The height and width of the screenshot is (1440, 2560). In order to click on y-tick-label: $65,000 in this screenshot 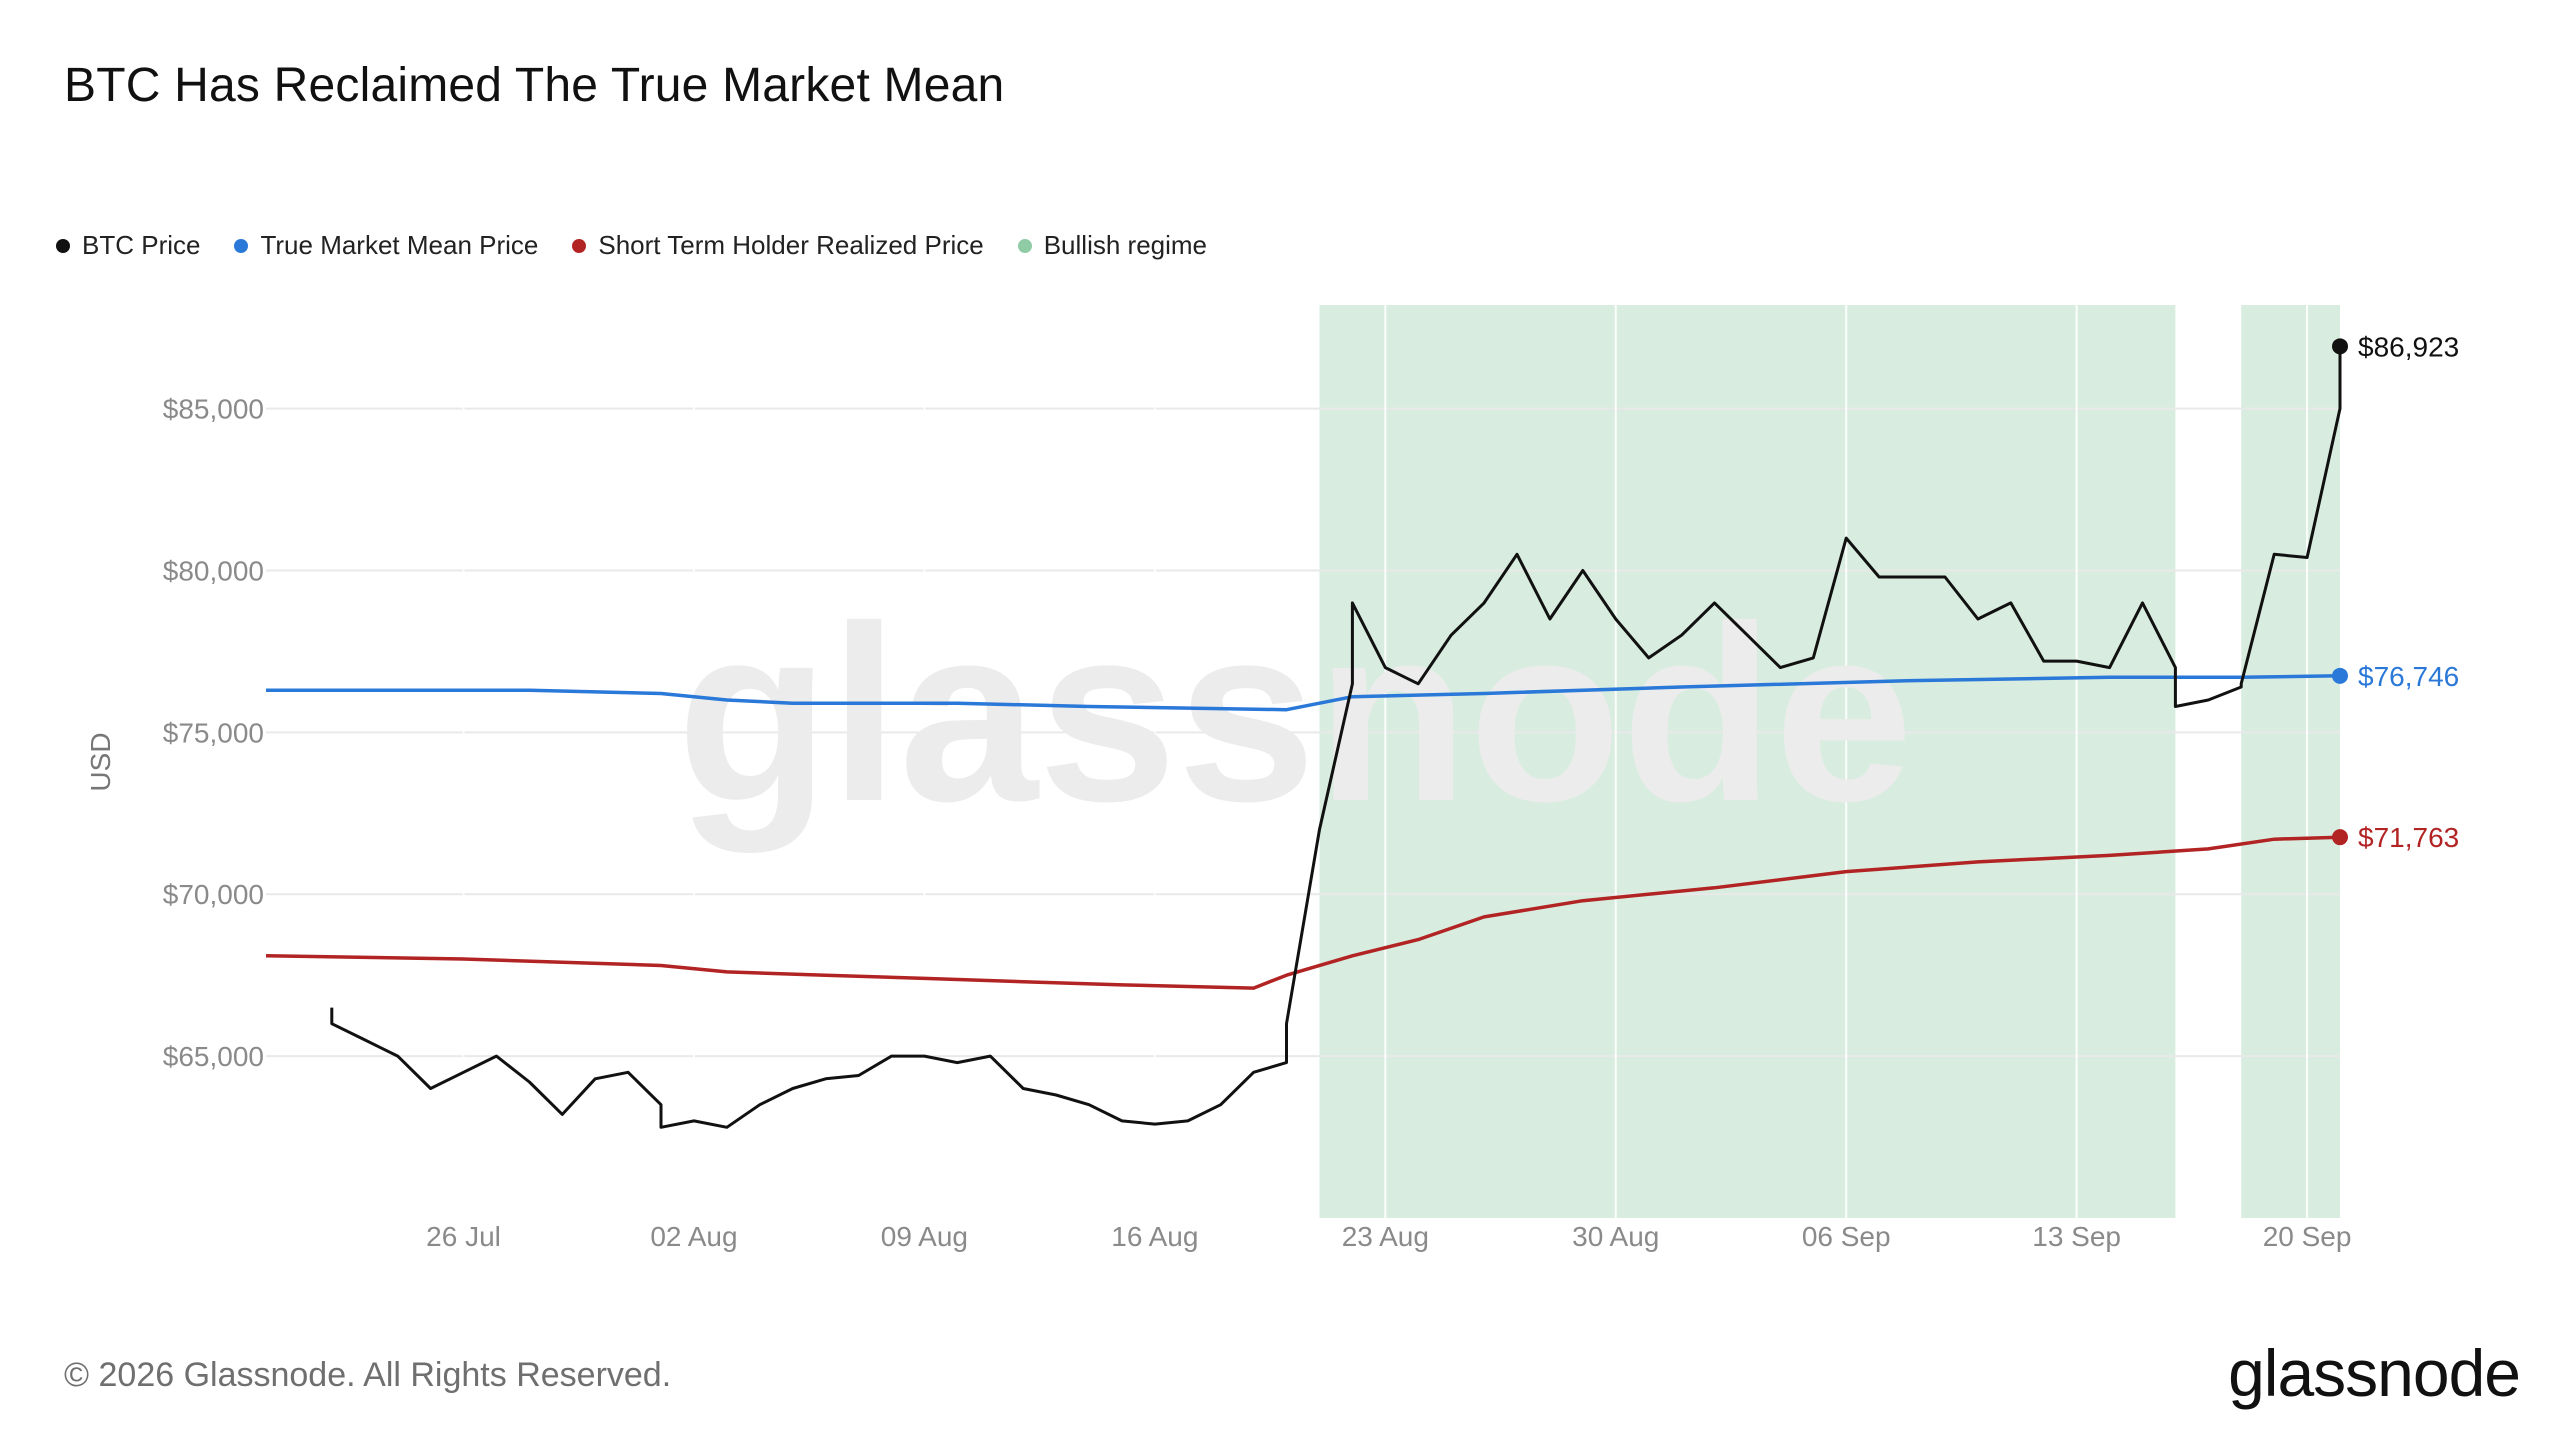, I will do `click(213, 1056)`.